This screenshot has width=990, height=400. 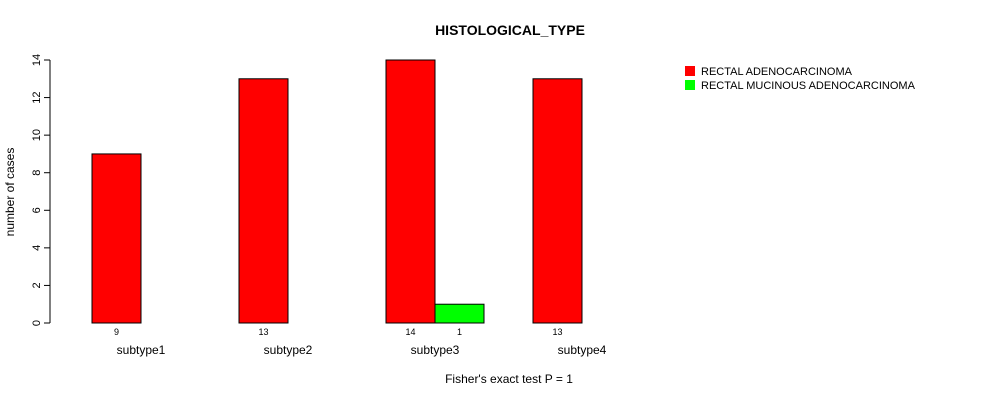 I want to click on x-category-label: subtype4, so click(x=582, y=350).